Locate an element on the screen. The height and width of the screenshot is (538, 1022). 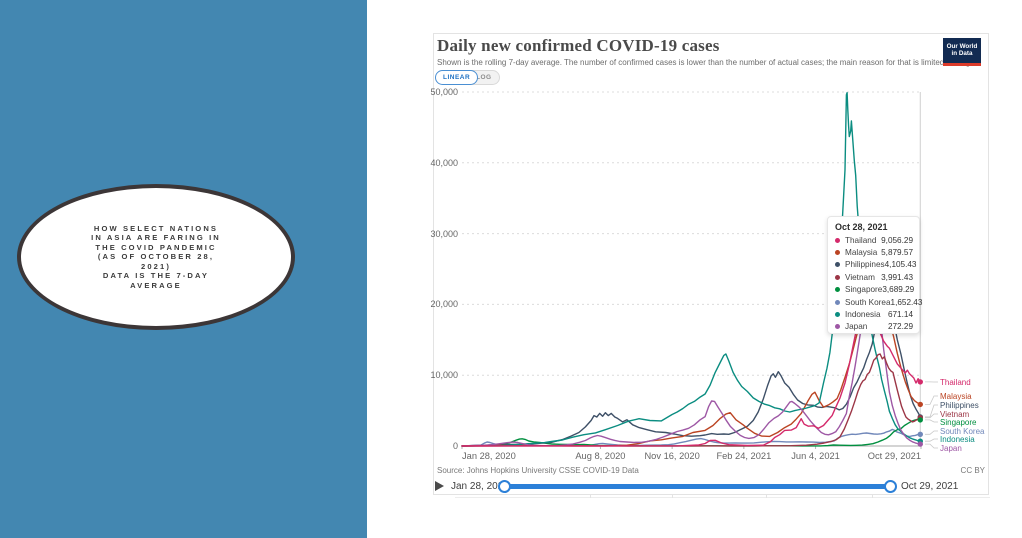
tooltip-row: South Korea 1,652.43 is located at coordinates (875, 302).